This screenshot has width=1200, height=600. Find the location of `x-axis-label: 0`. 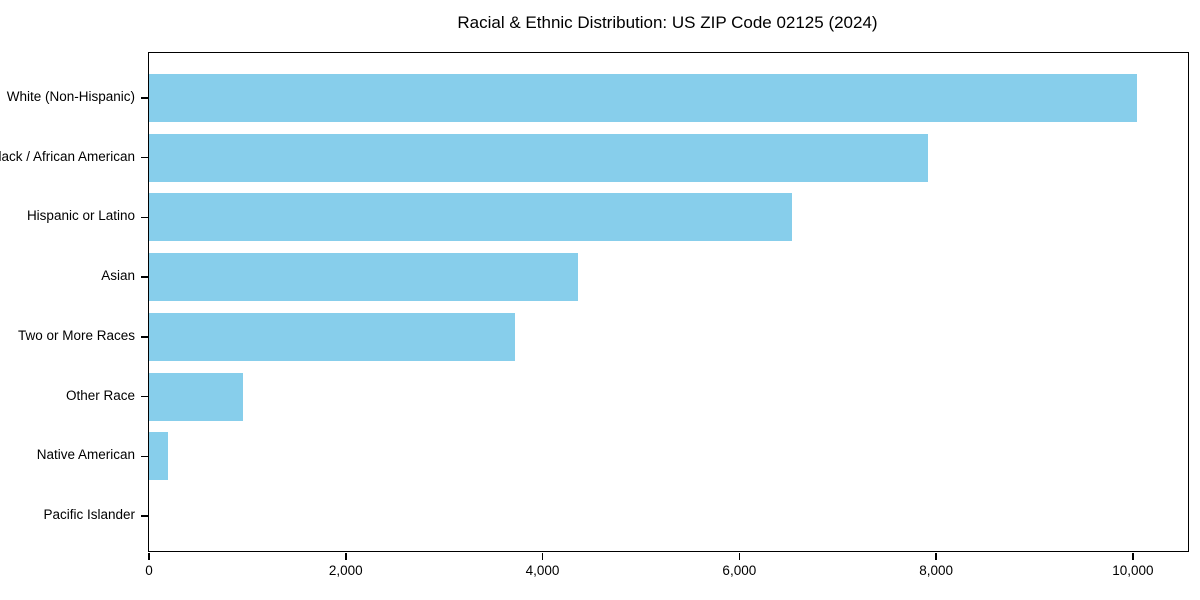

x-axis-label: 0 is located at coordinates (149, 570).